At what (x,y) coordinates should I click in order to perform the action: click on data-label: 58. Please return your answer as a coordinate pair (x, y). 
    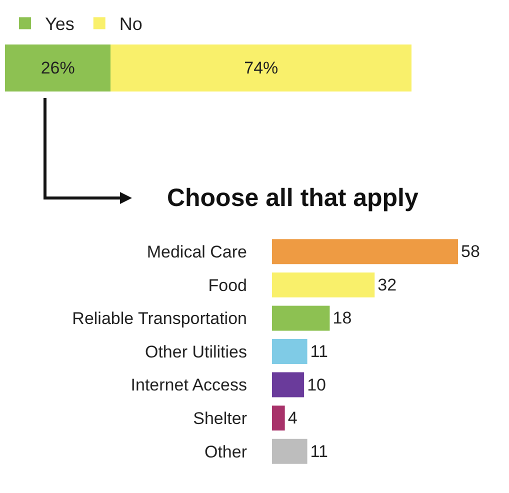
    Looking at the image, I should click on (470, 252).